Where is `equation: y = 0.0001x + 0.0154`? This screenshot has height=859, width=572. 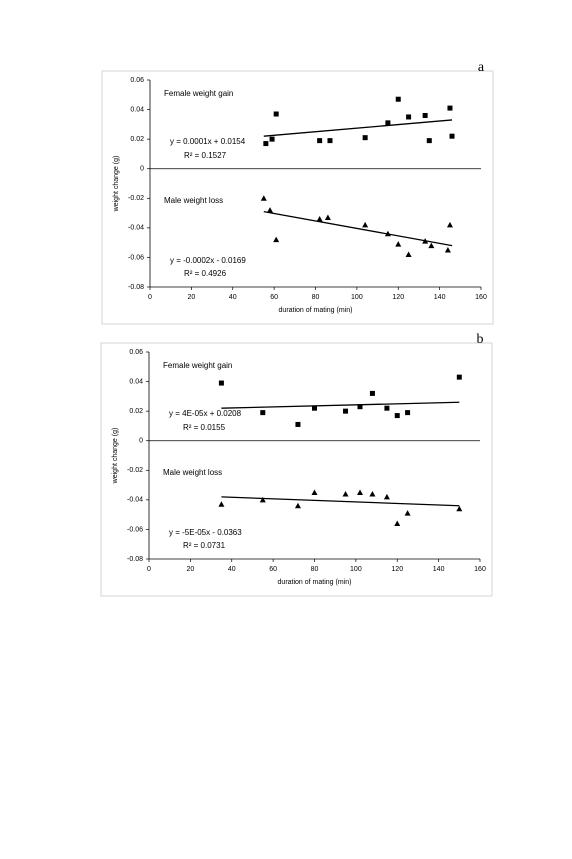
equation: y = 0.0001x + 0.0154 is located at coordinates (208, 141).